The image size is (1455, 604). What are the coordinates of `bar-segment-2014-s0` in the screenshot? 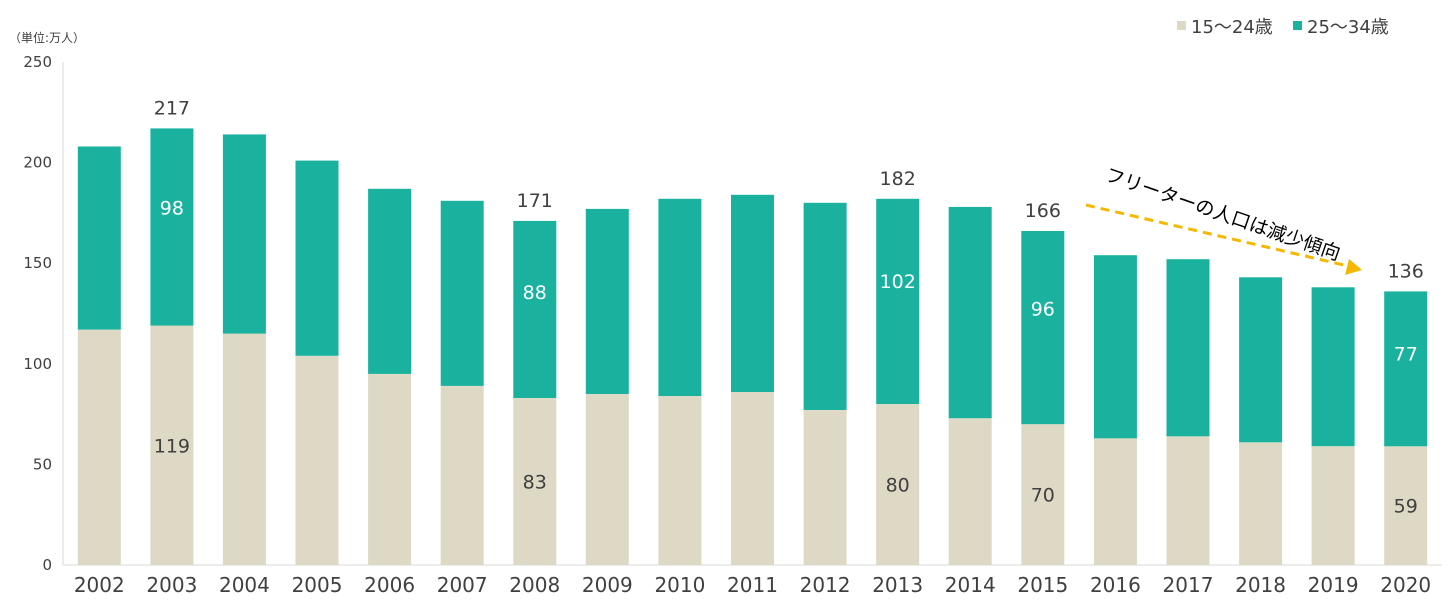 It's located at (970, 491).